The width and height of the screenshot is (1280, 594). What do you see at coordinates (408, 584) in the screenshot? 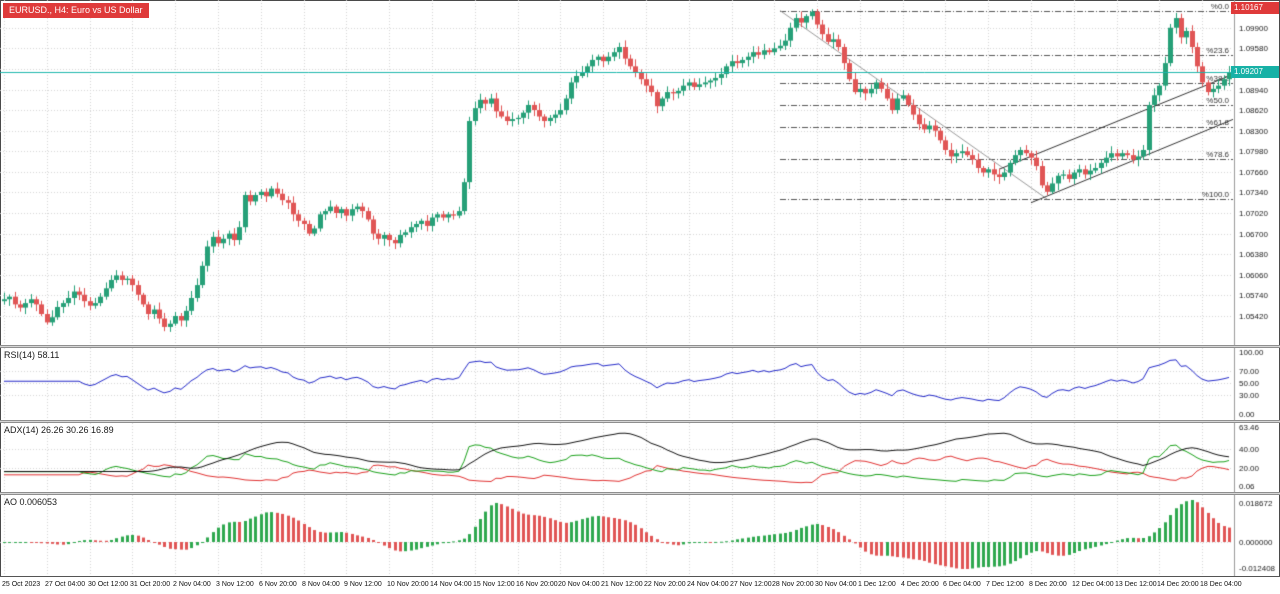
I see `time-axis-label: 10 Nov 20:00` at bounding box center [408, 584].